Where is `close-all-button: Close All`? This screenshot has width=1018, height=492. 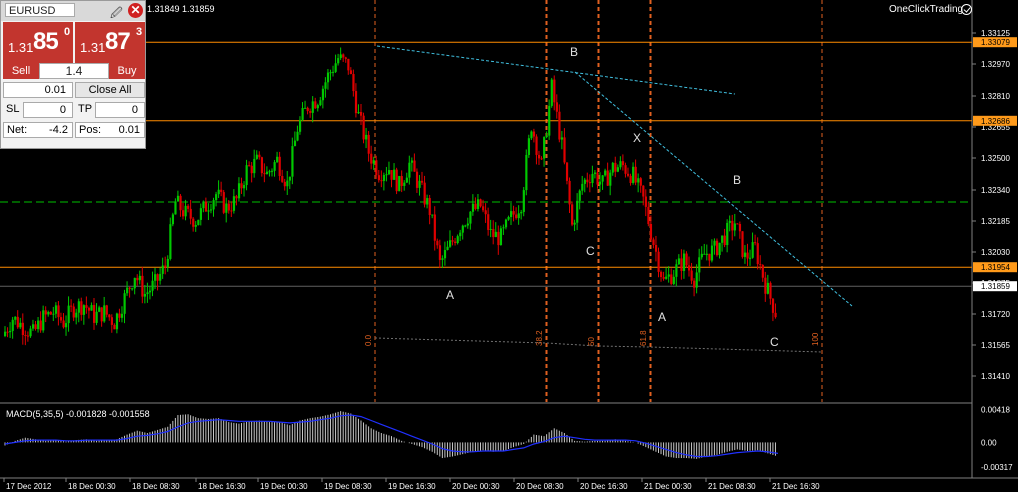 close-all-button: Close All is located at coordinates (110, 90).